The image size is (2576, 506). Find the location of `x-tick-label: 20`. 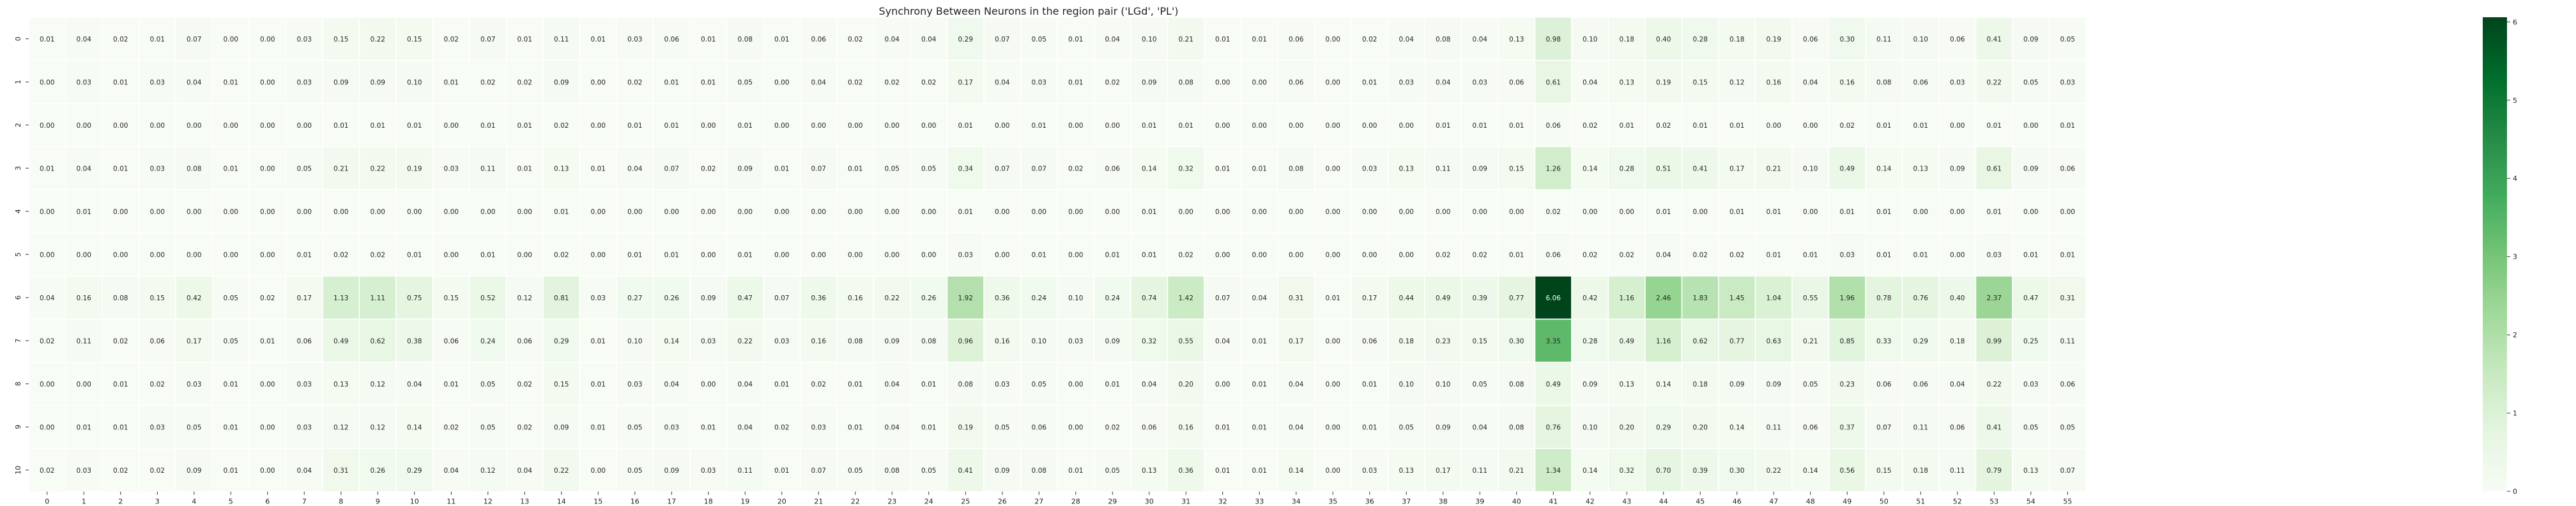

x-tick-label: 20 is located at coordinates (782, 502).